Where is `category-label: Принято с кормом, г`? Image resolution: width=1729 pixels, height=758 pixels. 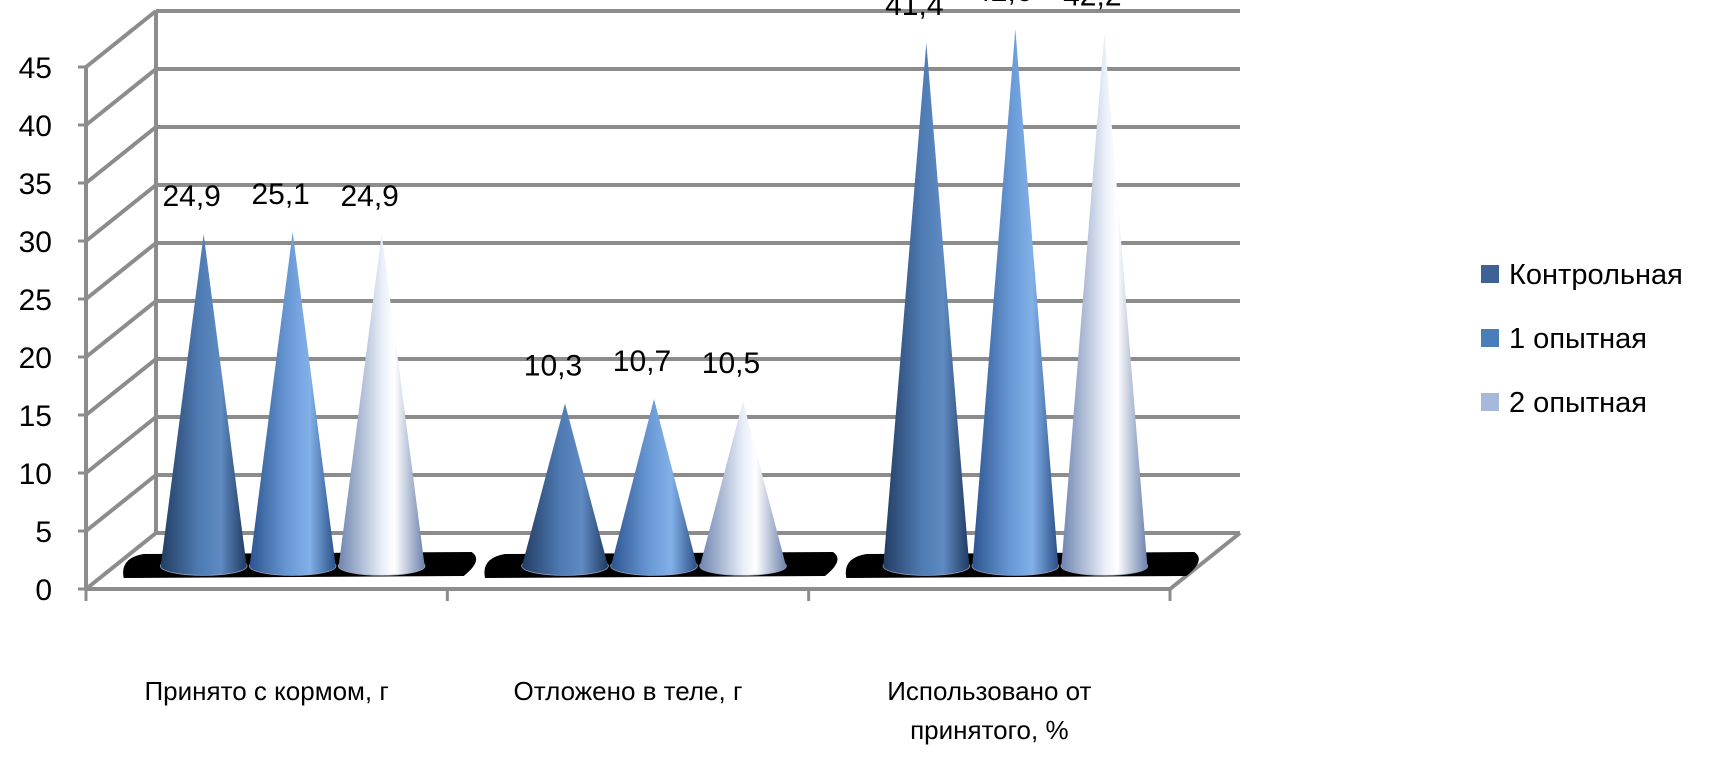
category-label: Принято с кормом, г is located at coordinates (266, 691).